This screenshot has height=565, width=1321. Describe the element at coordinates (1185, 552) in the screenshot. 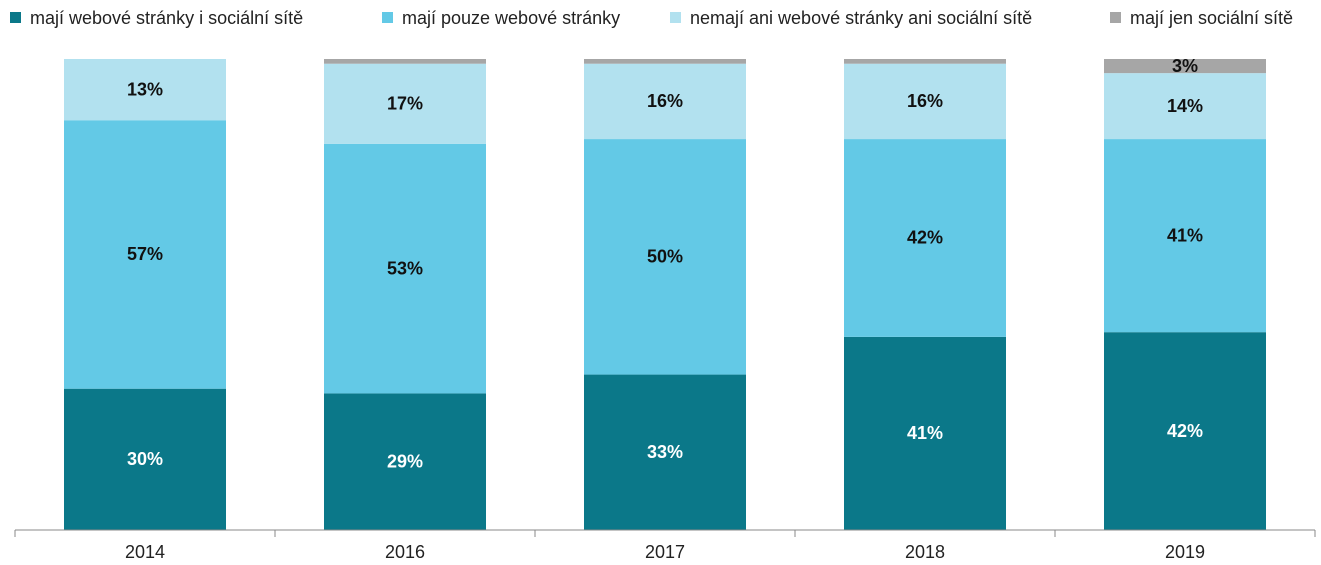

I see `x-tick-label: 2019` at that location.